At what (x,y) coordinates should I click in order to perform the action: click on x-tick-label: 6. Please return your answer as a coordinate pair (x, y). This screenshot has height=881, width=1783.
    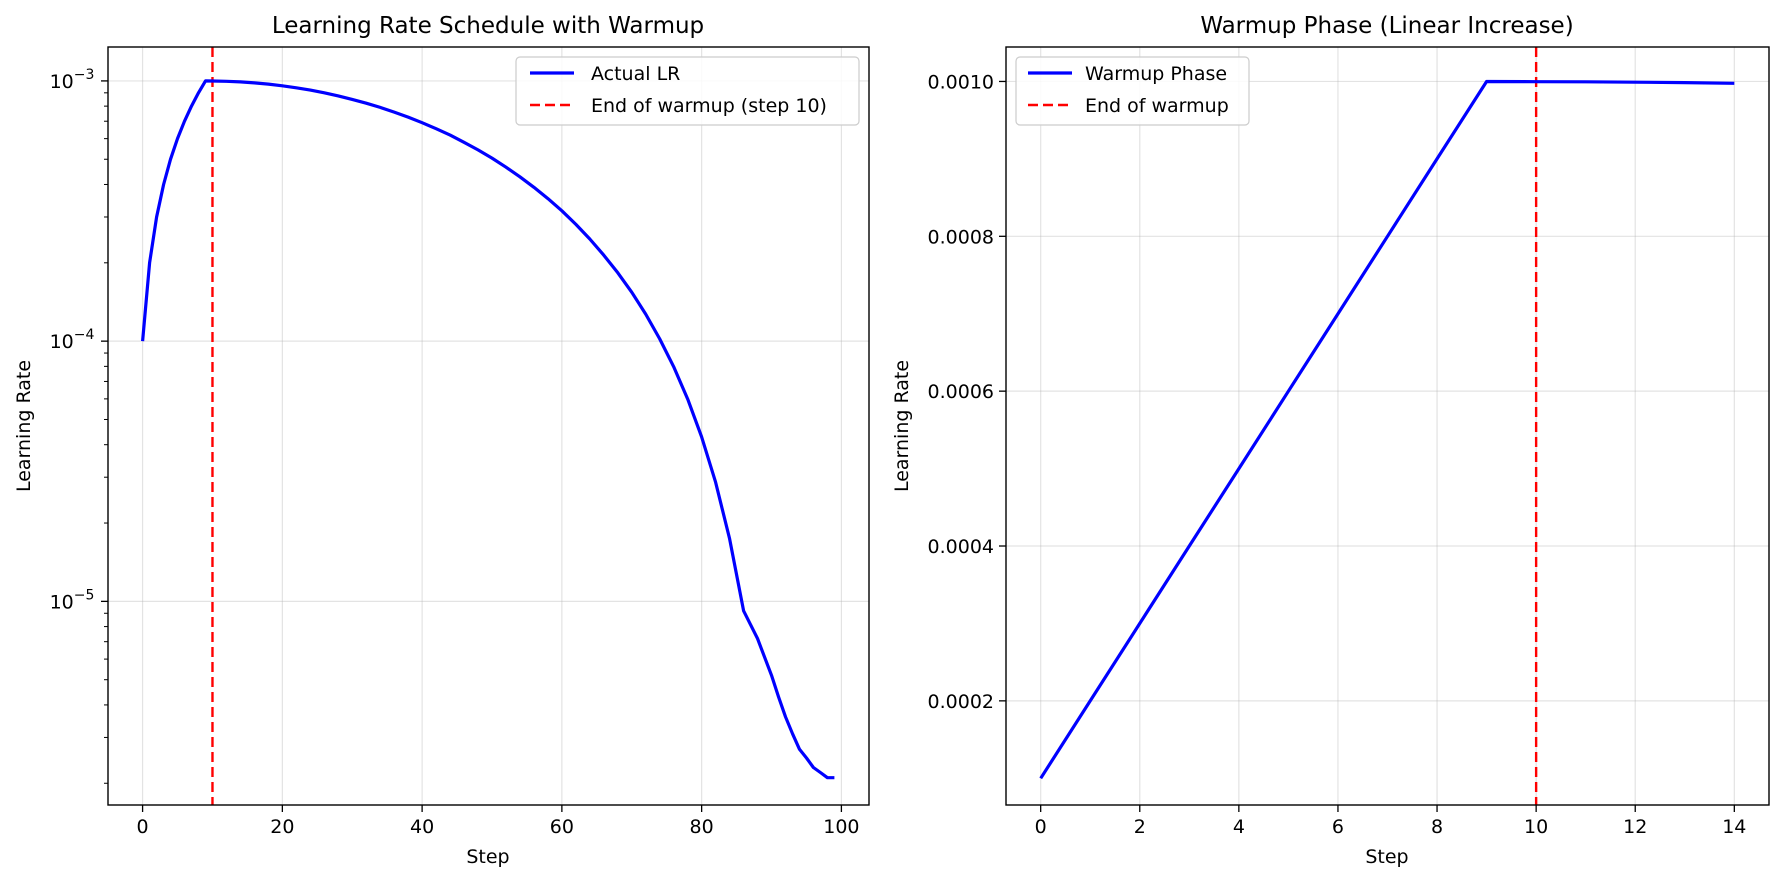
    Looking at the image, I should click on (1338, 827).